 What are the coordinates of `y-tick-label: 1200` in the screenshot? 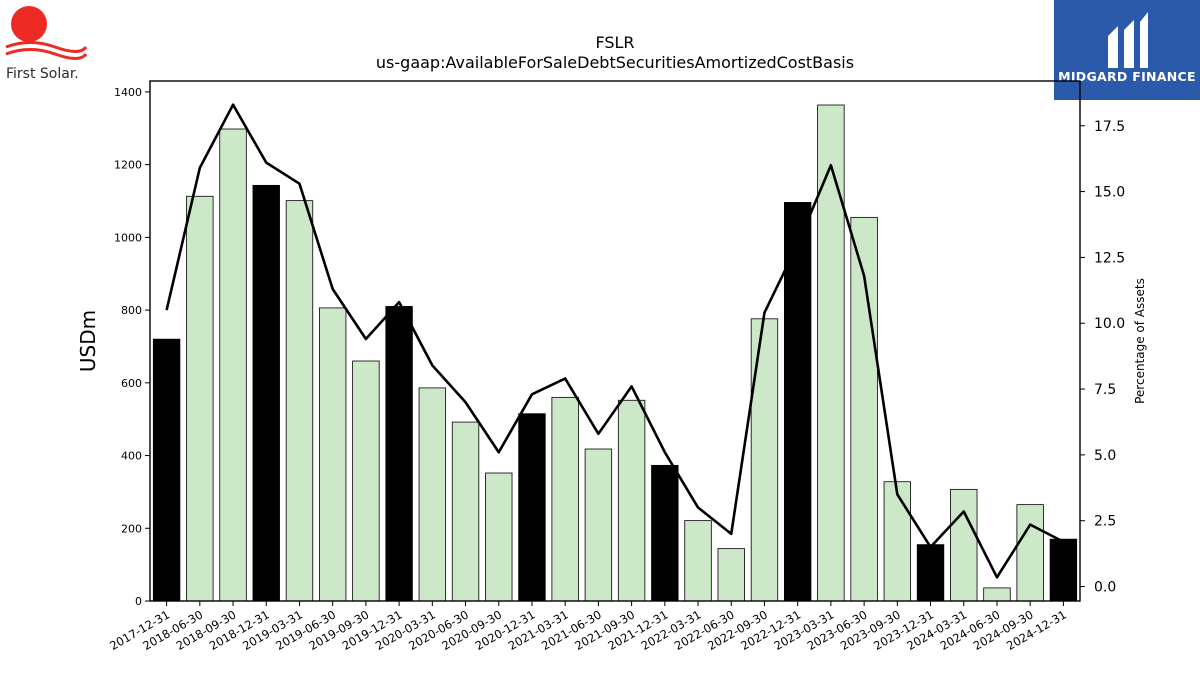 It's located at (128, 165).